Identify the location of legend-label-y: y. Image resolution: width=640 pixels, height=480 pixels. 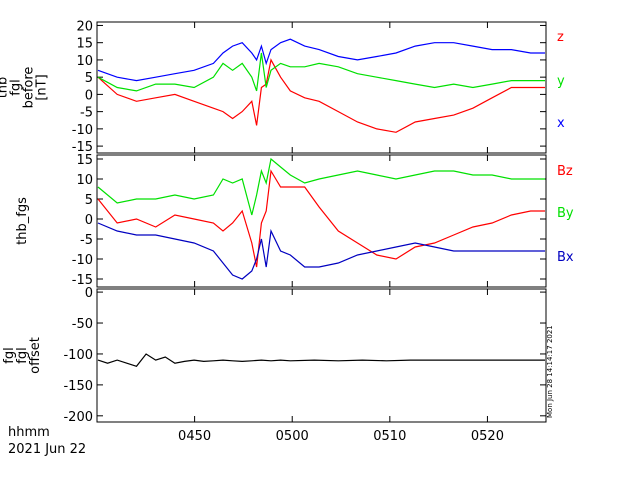
(561, 81).